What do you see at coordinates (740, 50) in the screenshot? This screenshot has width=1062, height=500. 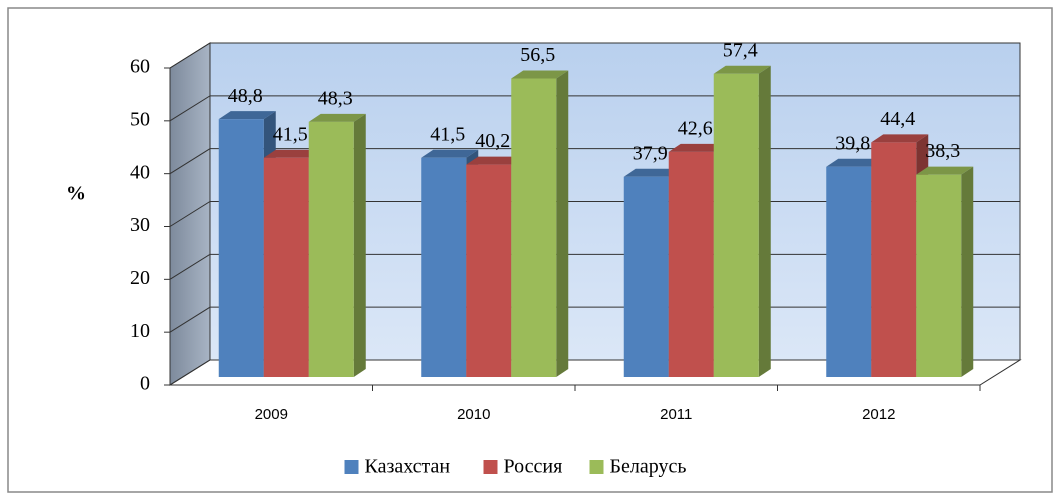 I see `value-label: 57,4` at bounding box center [740, 50].